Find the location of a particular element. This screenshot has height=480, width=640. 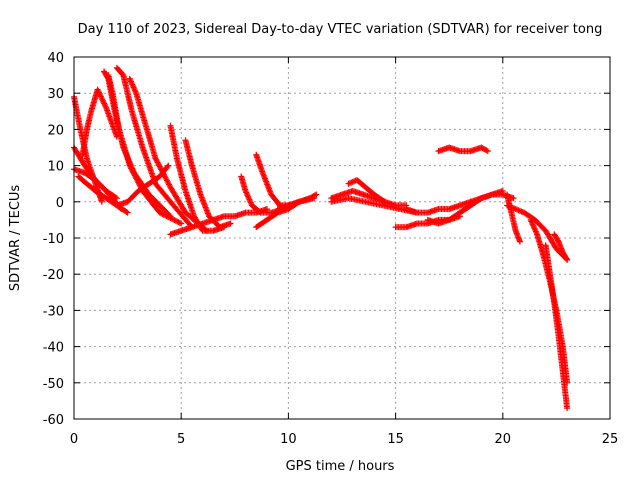

x-tick-label: 15 is located at coordinates (395, 439).